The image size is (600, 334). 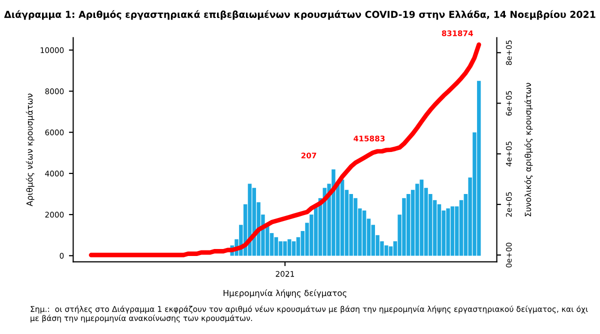 What do you see at coordinates (528, 149) in the screenshot?
I see `y2-axis-title: Συνολικός αριθμός κρουσμάτων` at bounding box center [528, 149].